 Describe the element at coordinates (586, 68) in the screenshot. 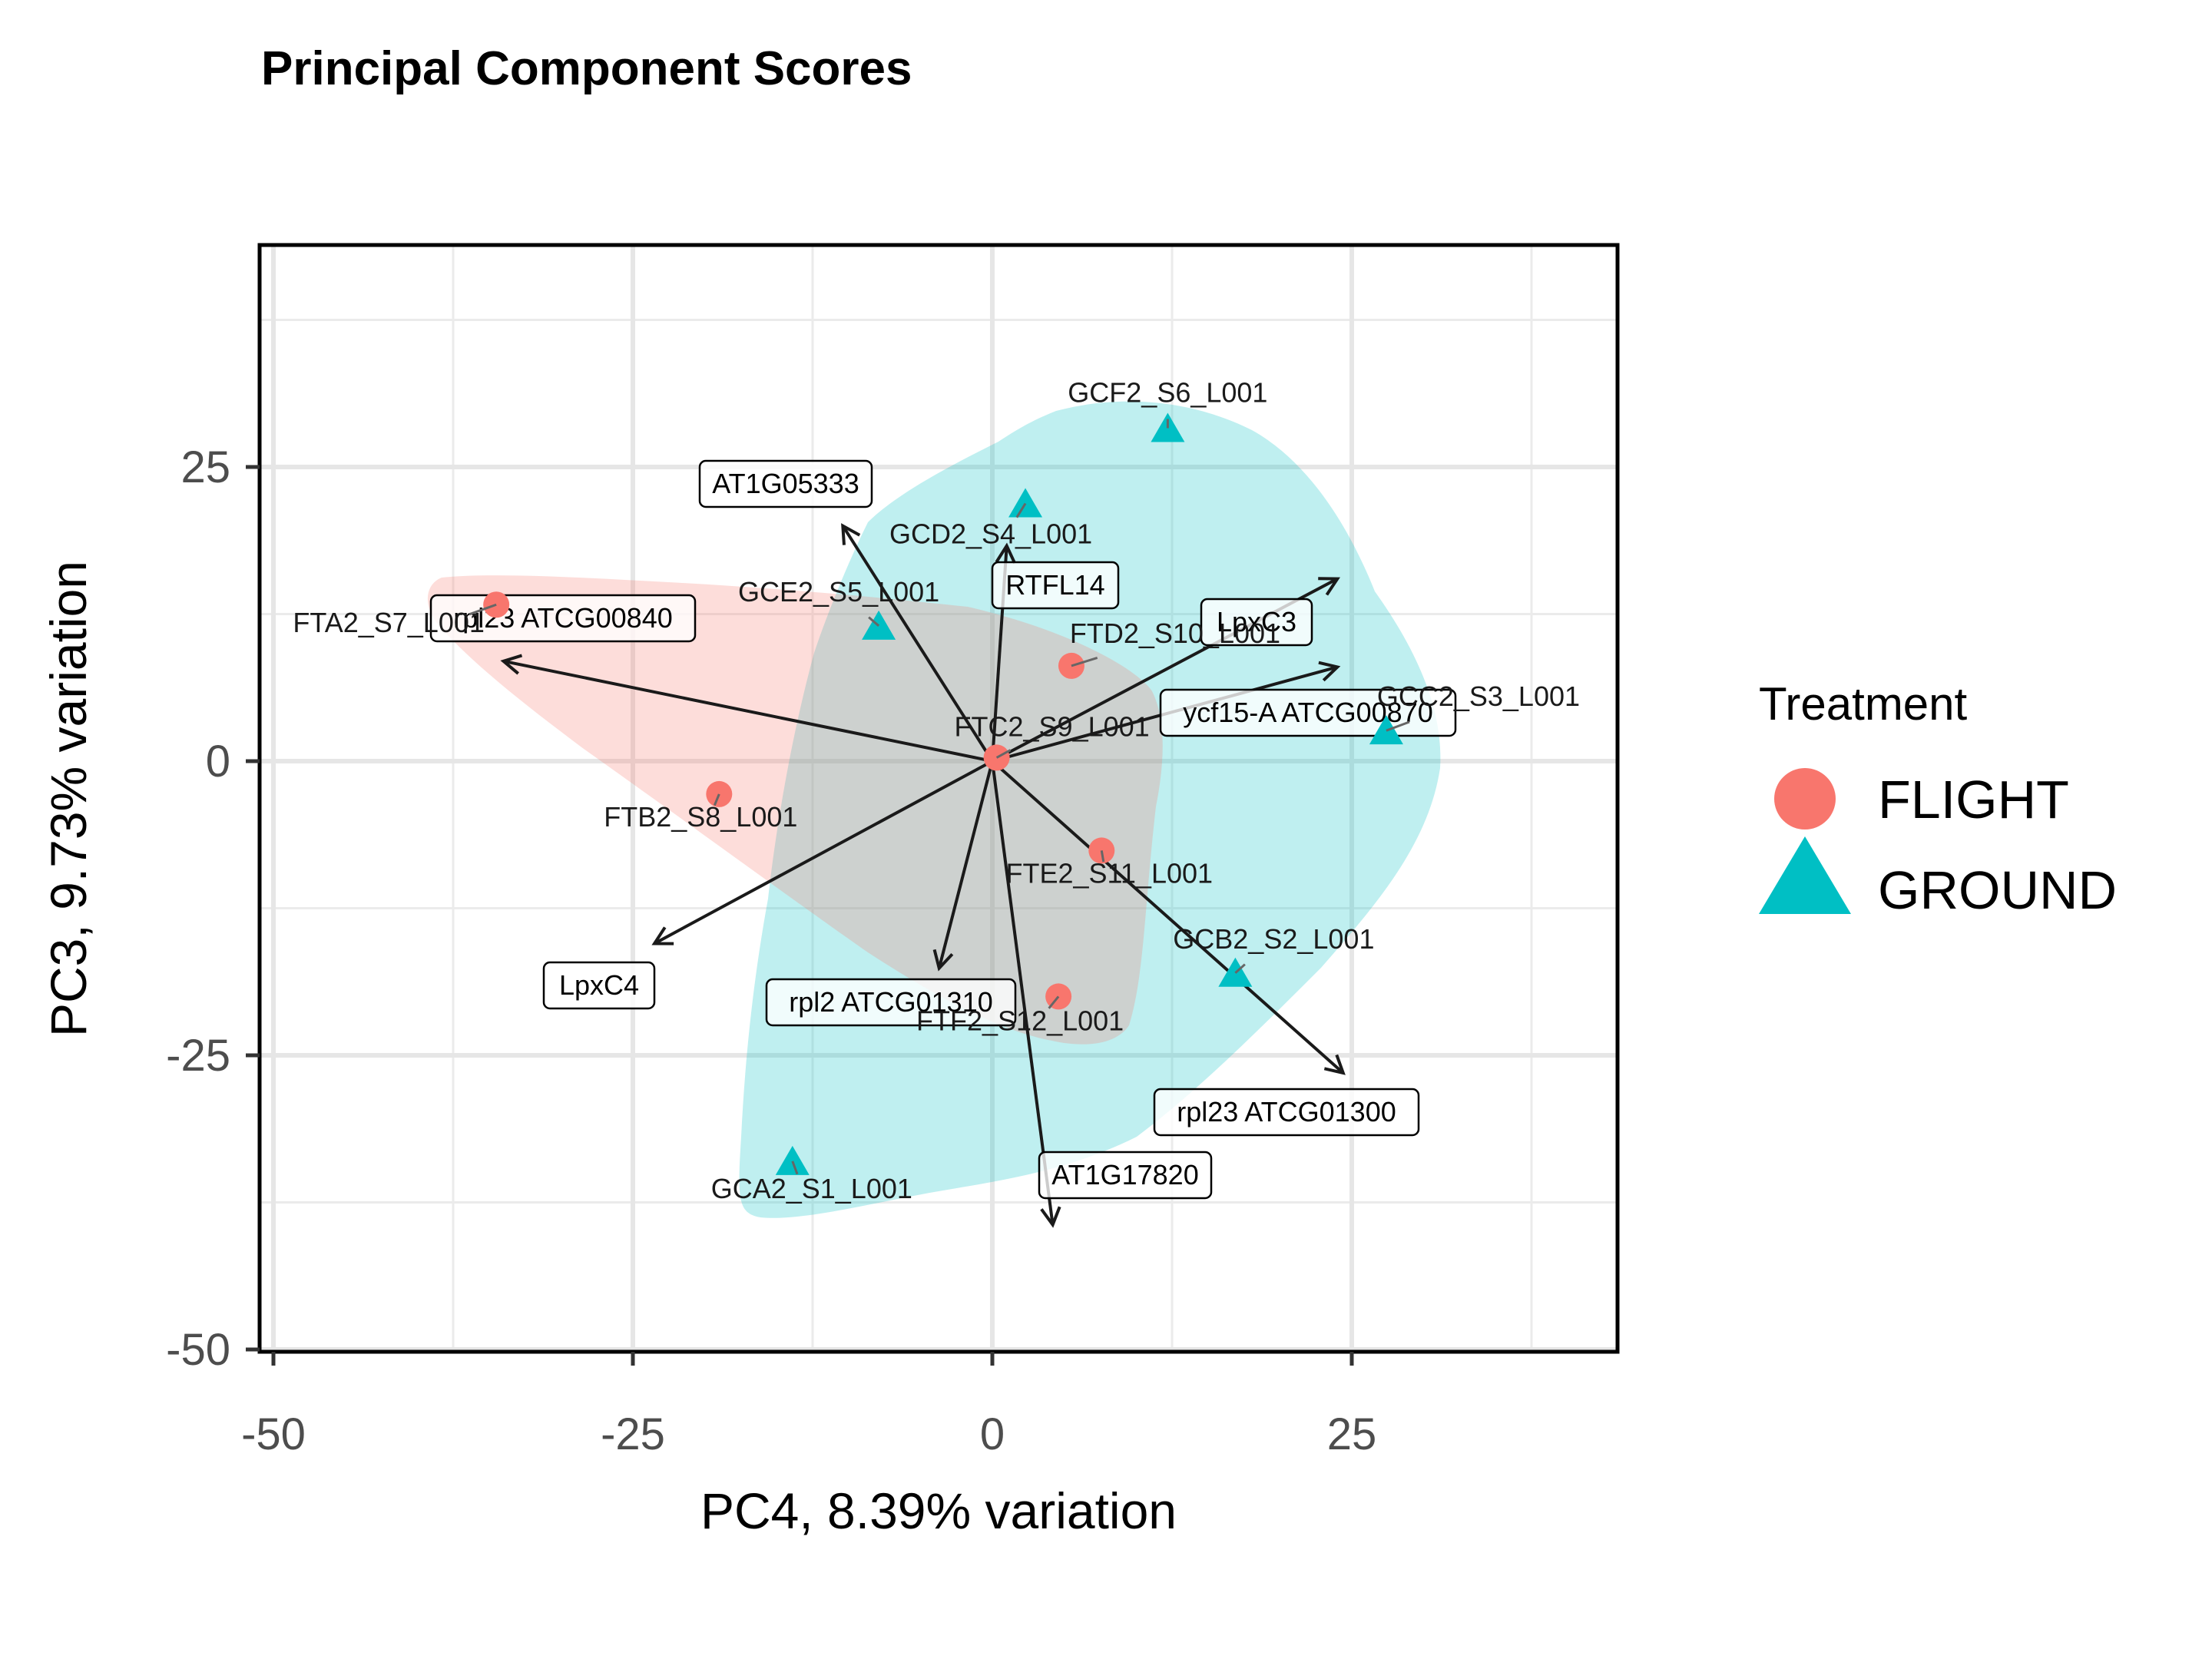

I see `chart-title: Principal Component Scores` at that location.